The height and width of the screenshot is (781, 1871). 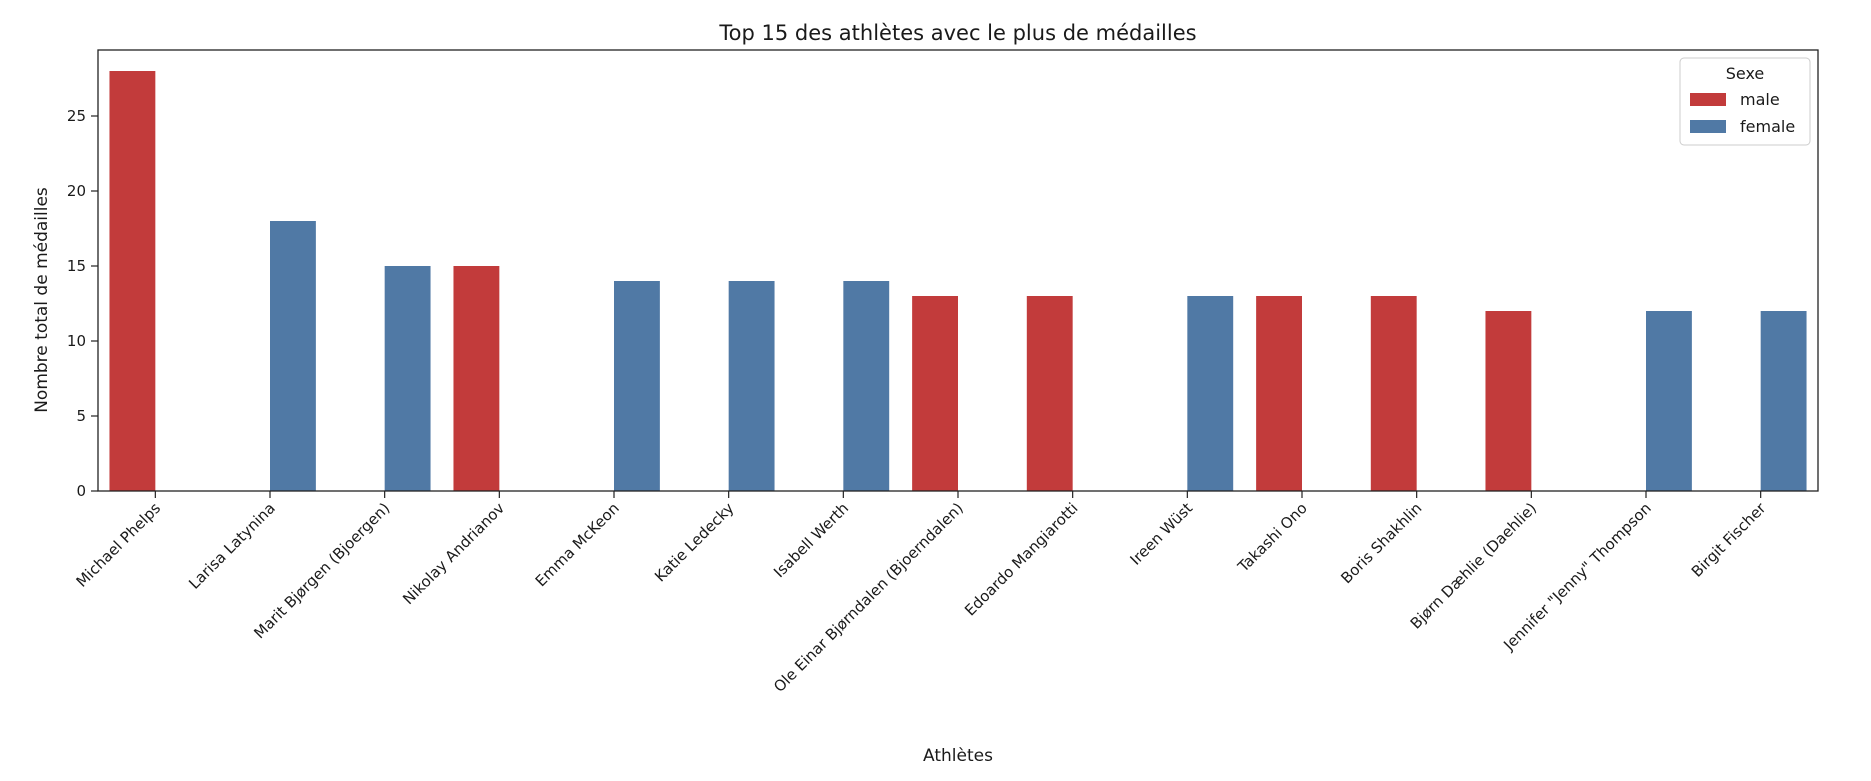 I want to click on x-tick-label-9: Ireen Wüst, so click(x=1162, y=534).